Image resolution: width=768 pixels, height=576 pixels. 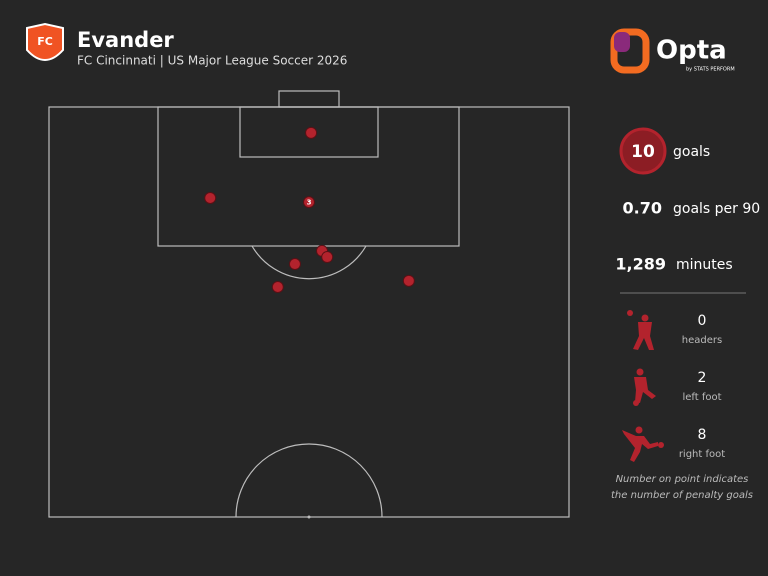 I want to click on badge-text: FC, so click(x=45, y=41).